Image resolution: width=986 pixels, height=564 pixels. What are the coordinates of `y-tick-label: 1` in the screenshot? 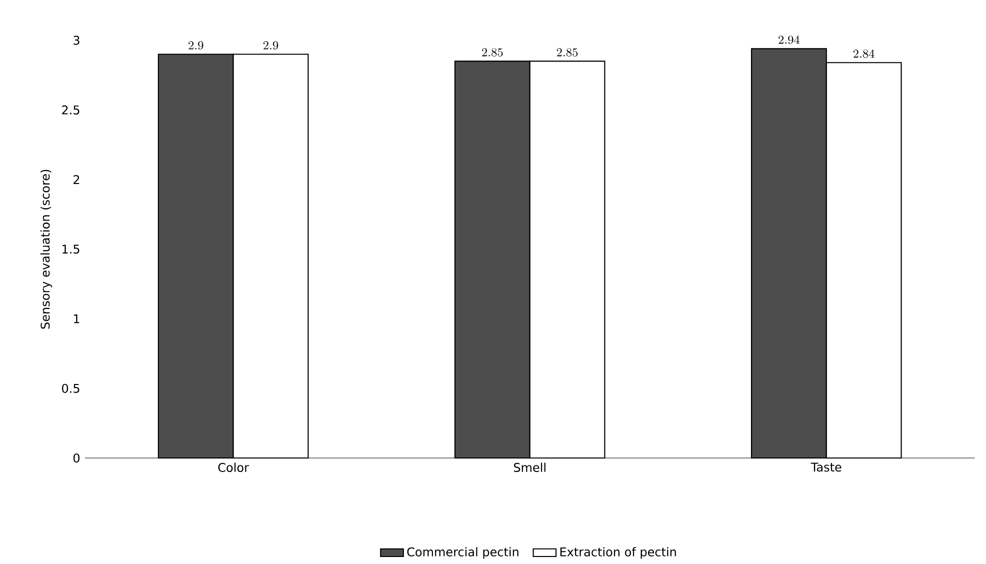 It's located at (77, 319).